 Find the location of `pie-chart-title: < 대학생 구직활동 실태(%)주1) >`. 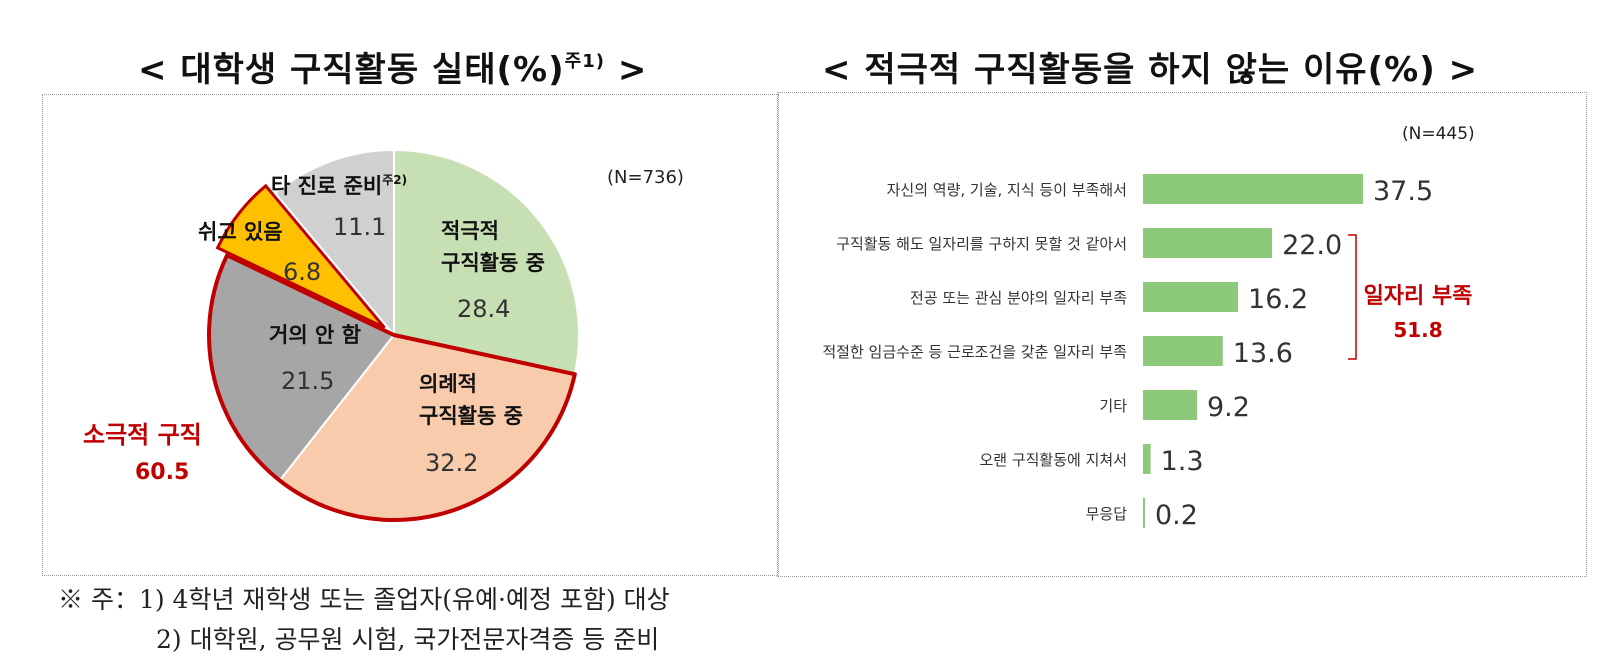

pie-chart-title: < 대학생 구직활동 실태(%)주1) > is located at coordinates (392, 66).